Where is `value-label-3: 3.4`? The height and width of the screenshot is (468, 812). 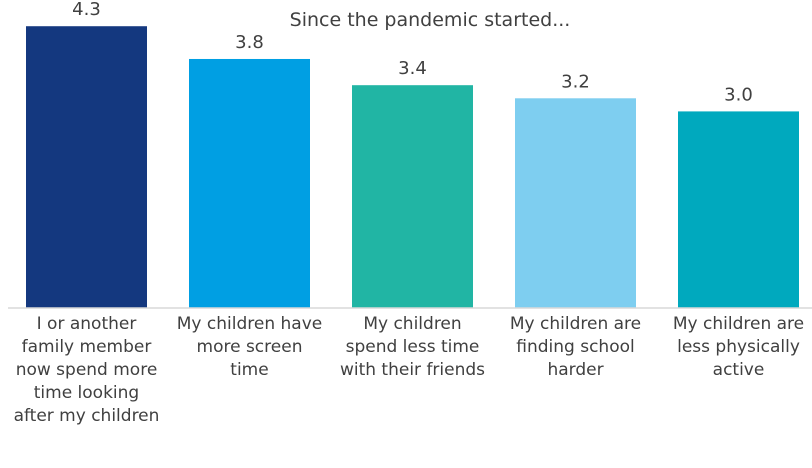
value-label-3: 3.4 is located at coordinates (412, 68).